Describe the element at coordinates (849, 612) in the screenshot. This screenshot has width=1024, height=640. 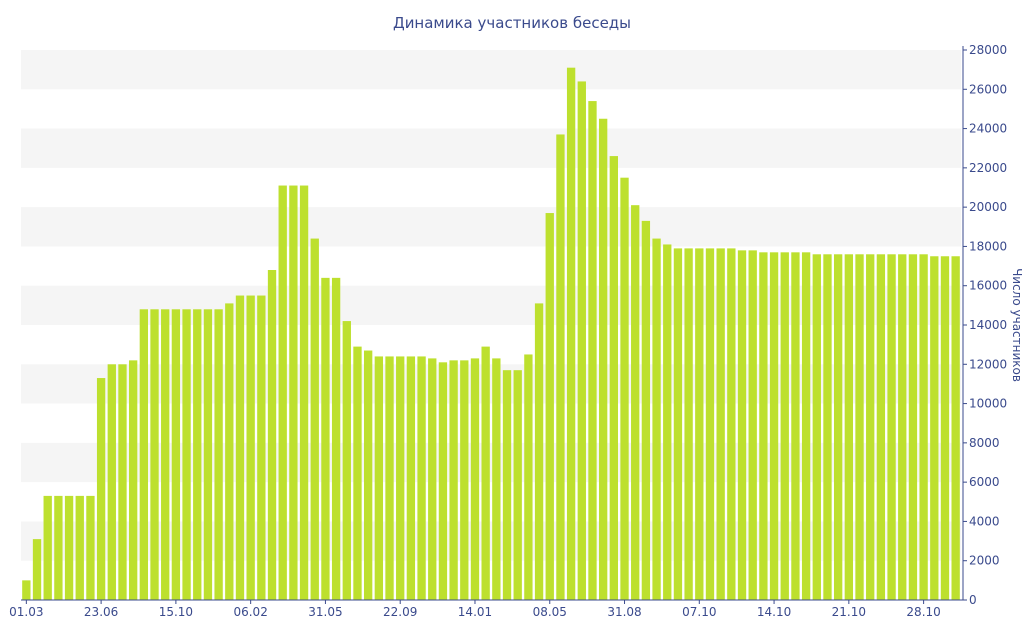
I see `x-tick-label: 21.10` at that location.